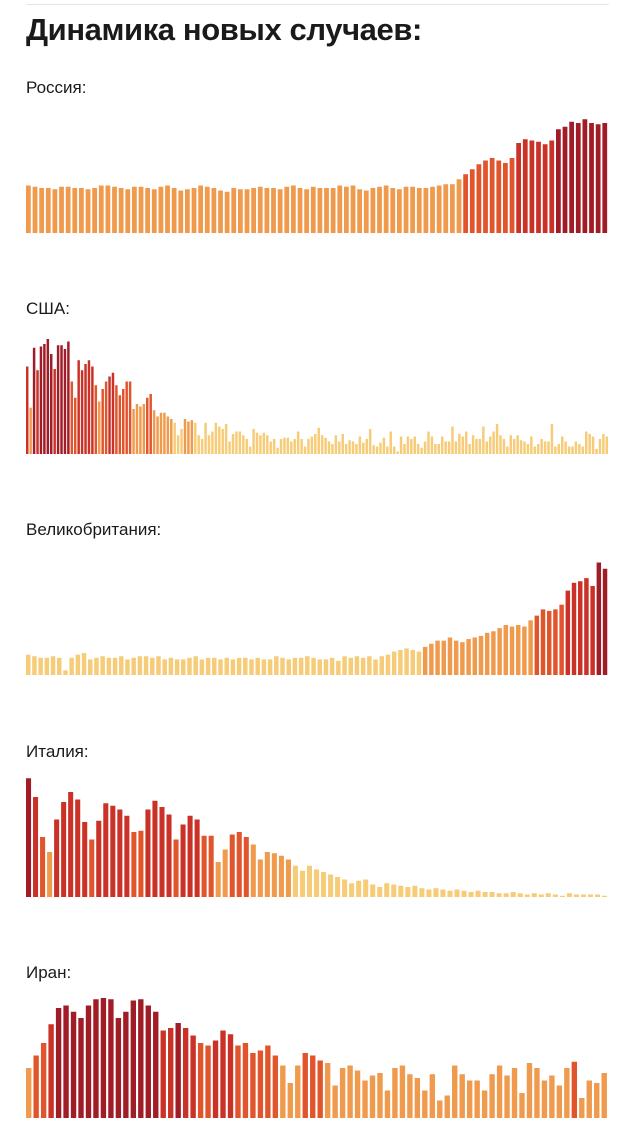 This screenshot has height=1141, width=620. I want to click on bars-iran, so click(316, 1058).